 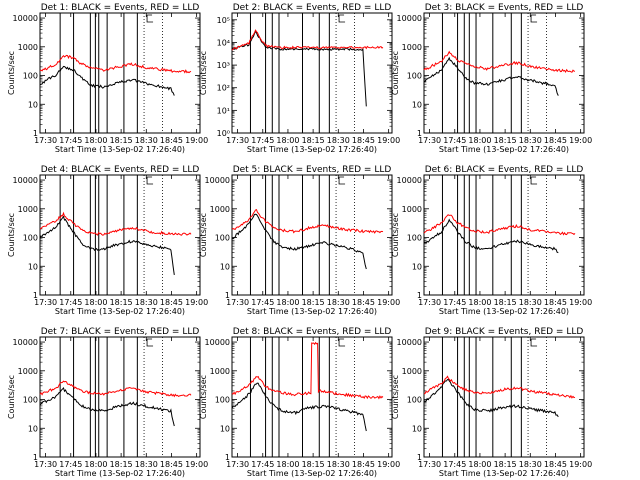 What do you see at coordinates (223, 133) in the screenshot?
I see `y-tick-label: 10⁰` at bounding box center [223, 133].